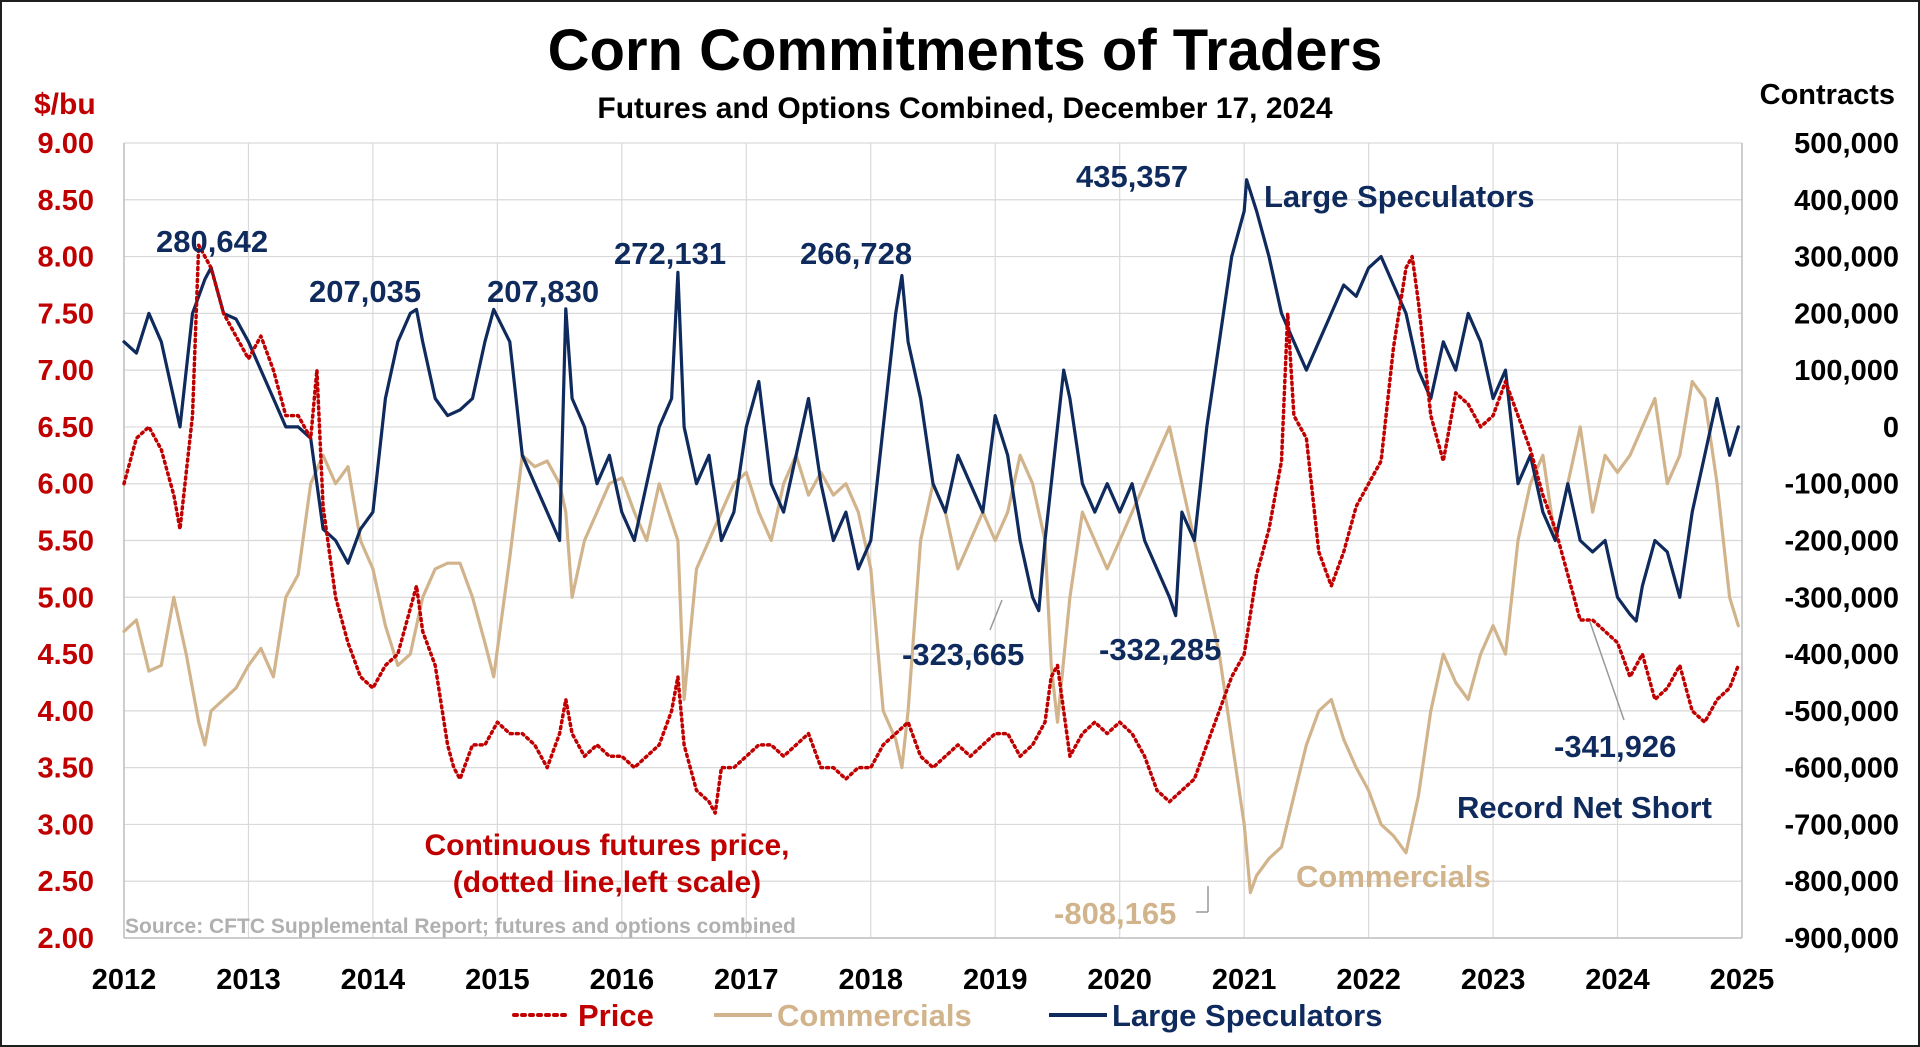 Image resolution: width=1920 pixels, height=1047 pixels. What do you see at coordinates (1842, 598) in the screenshot?
I see `right-tick-label: -300,000` at bounding box center [1842, 598].